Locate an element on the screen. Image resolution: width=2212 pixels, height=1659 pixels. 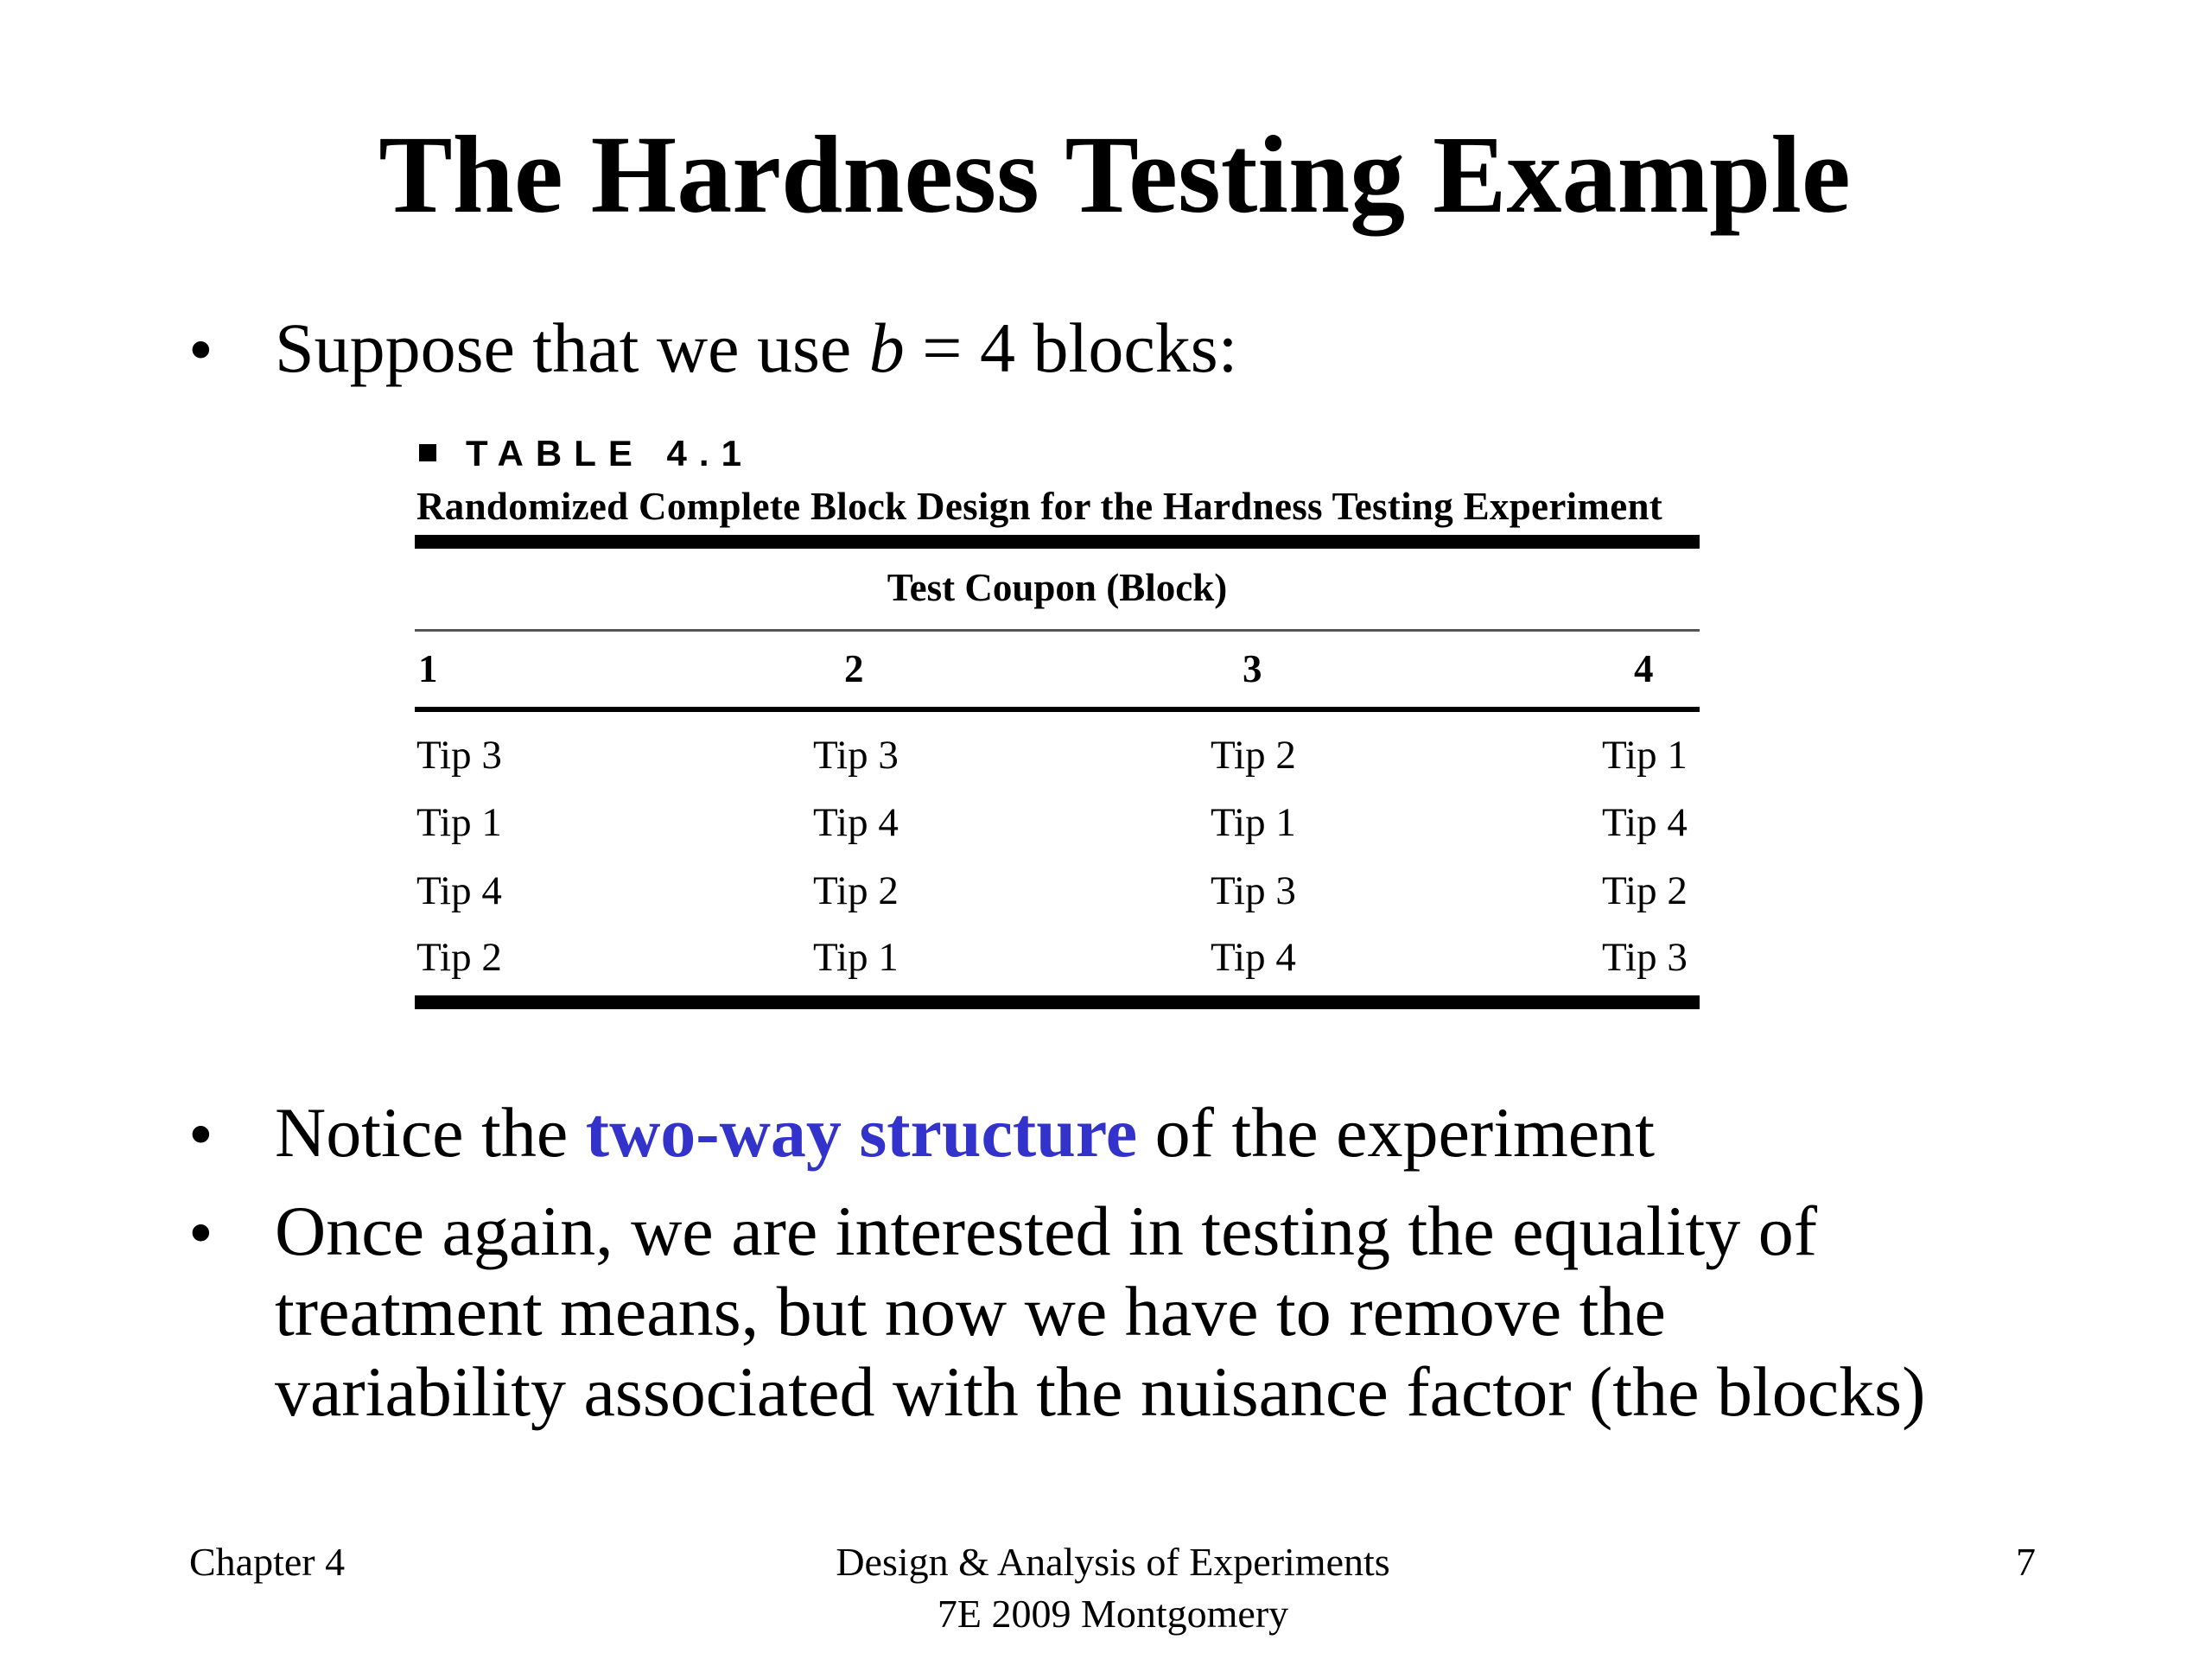
table-label: TABLE 4.1 is located at coordinates (586, 453).